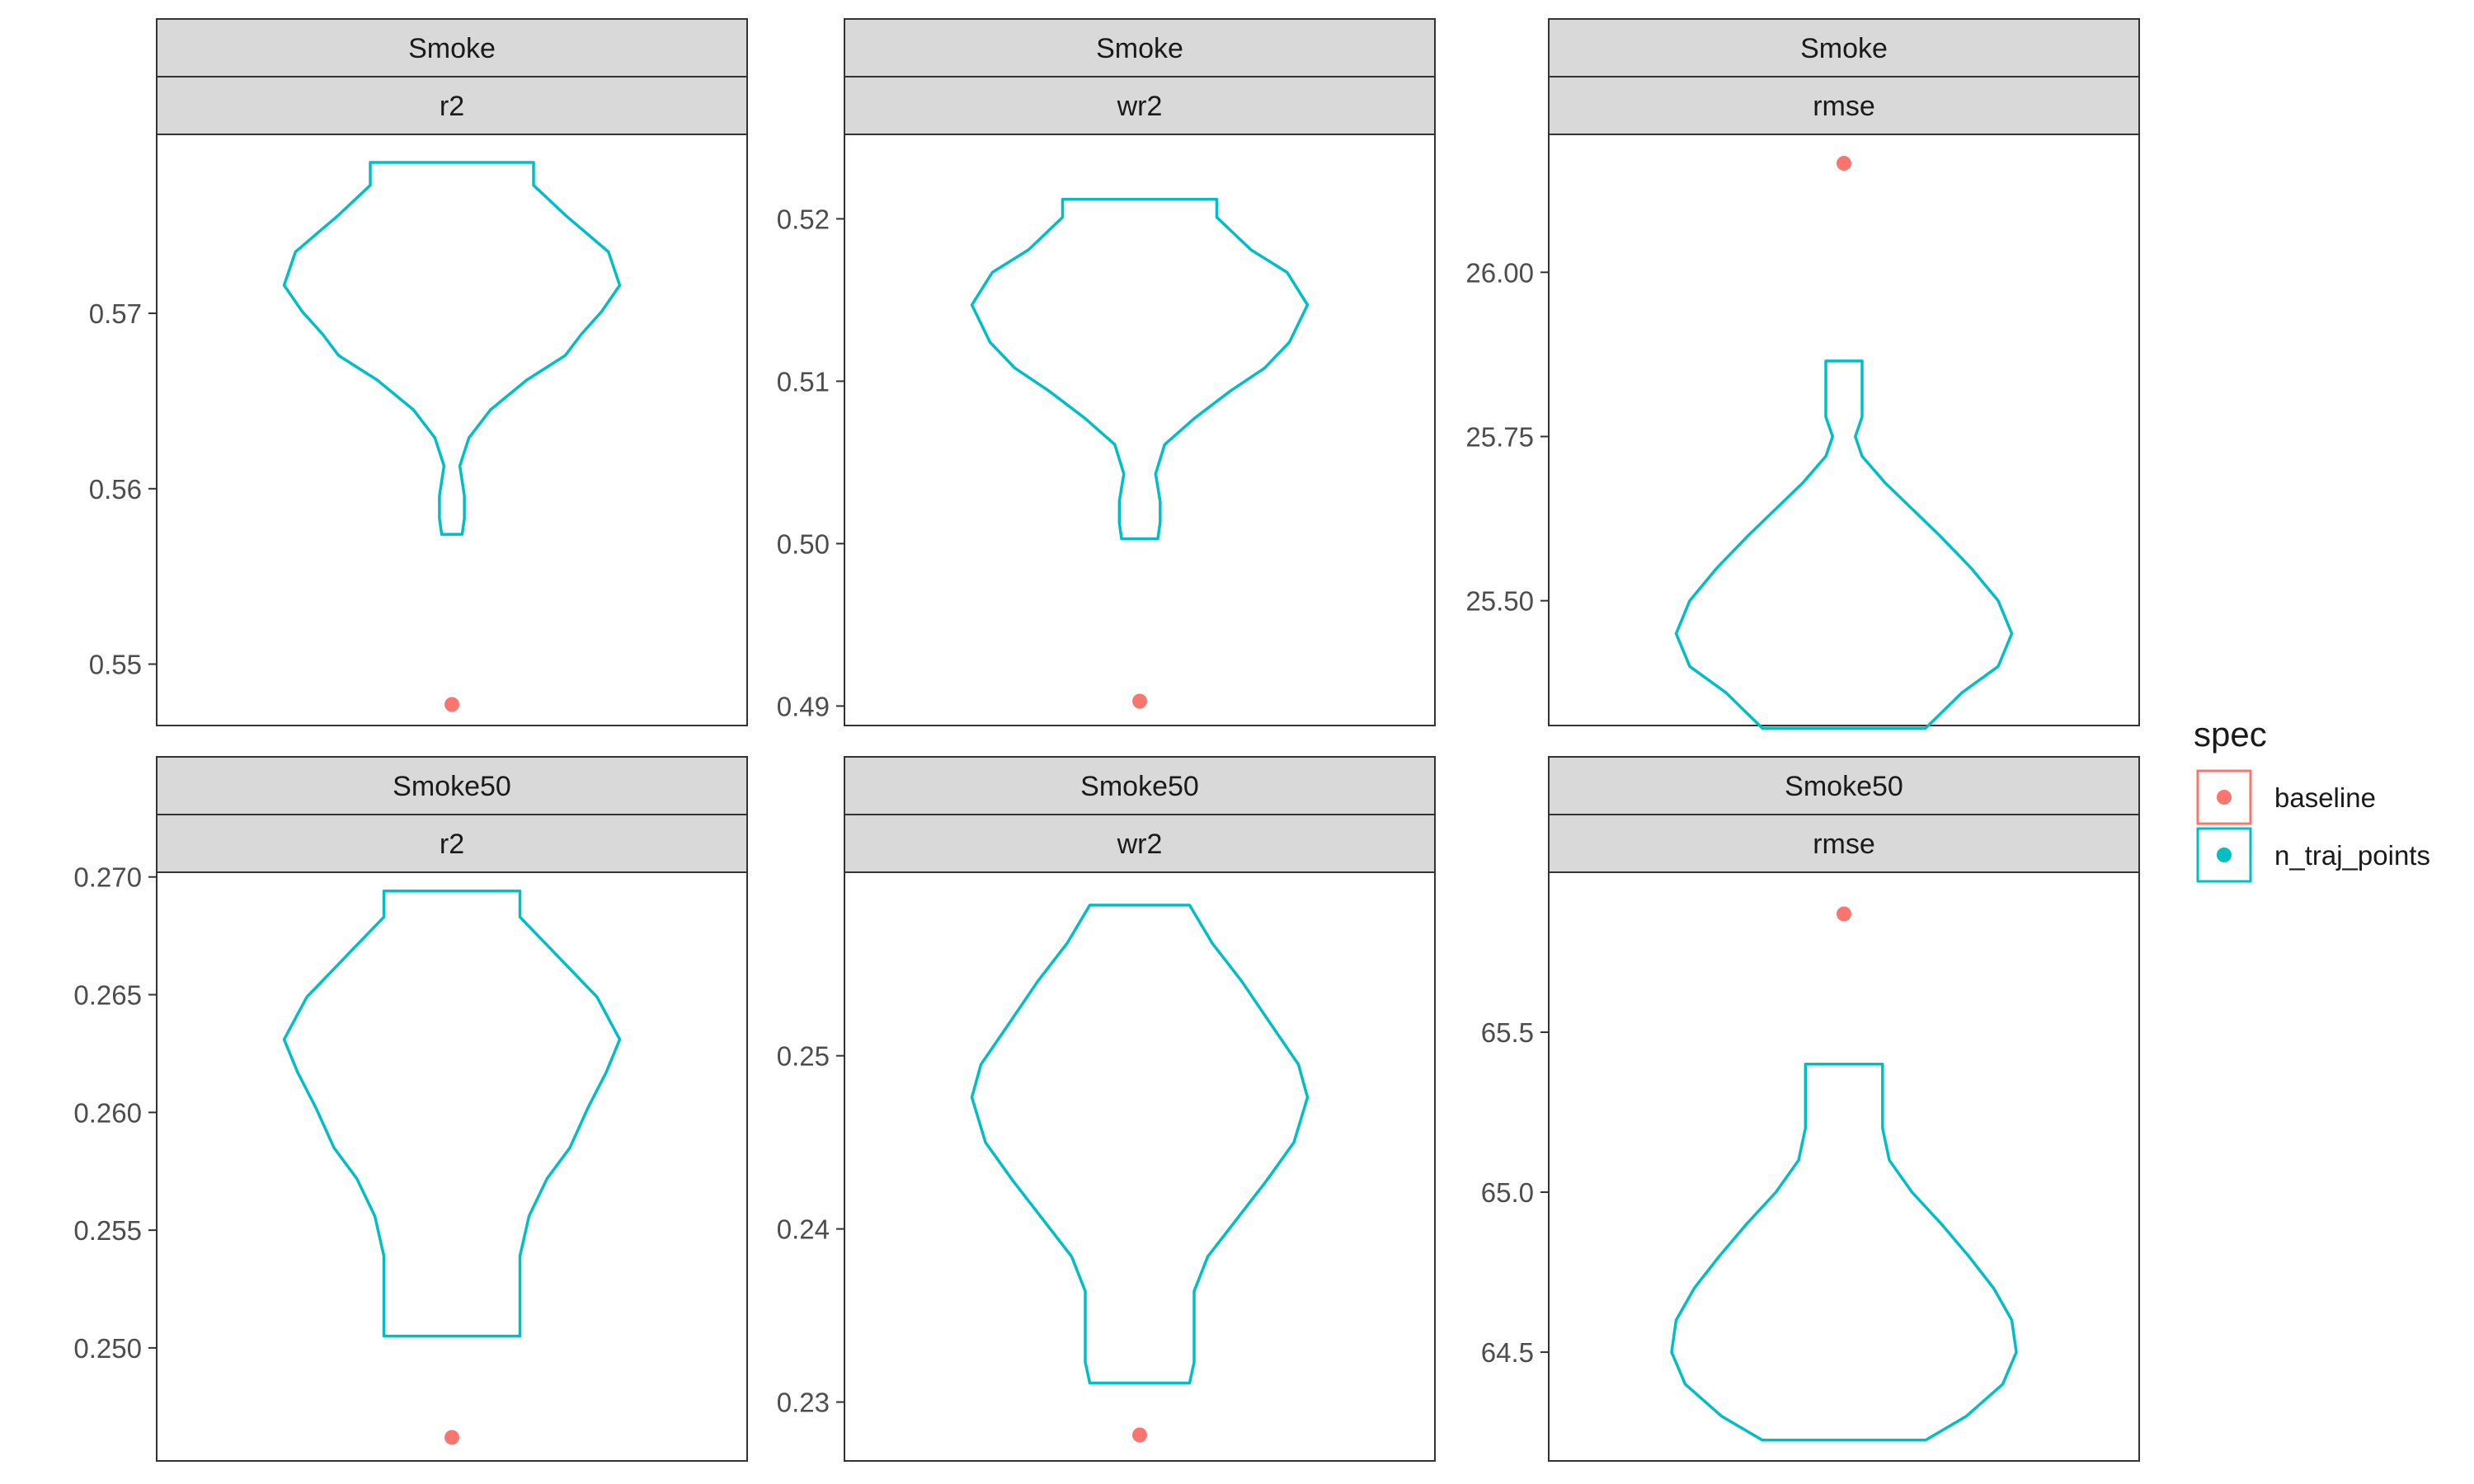 The height and width of the screenshot is (1484, 2474). Describe the element at coordinates (107, 1112) in the screenshot. I see `y-tick-label: 0.260` at that location.